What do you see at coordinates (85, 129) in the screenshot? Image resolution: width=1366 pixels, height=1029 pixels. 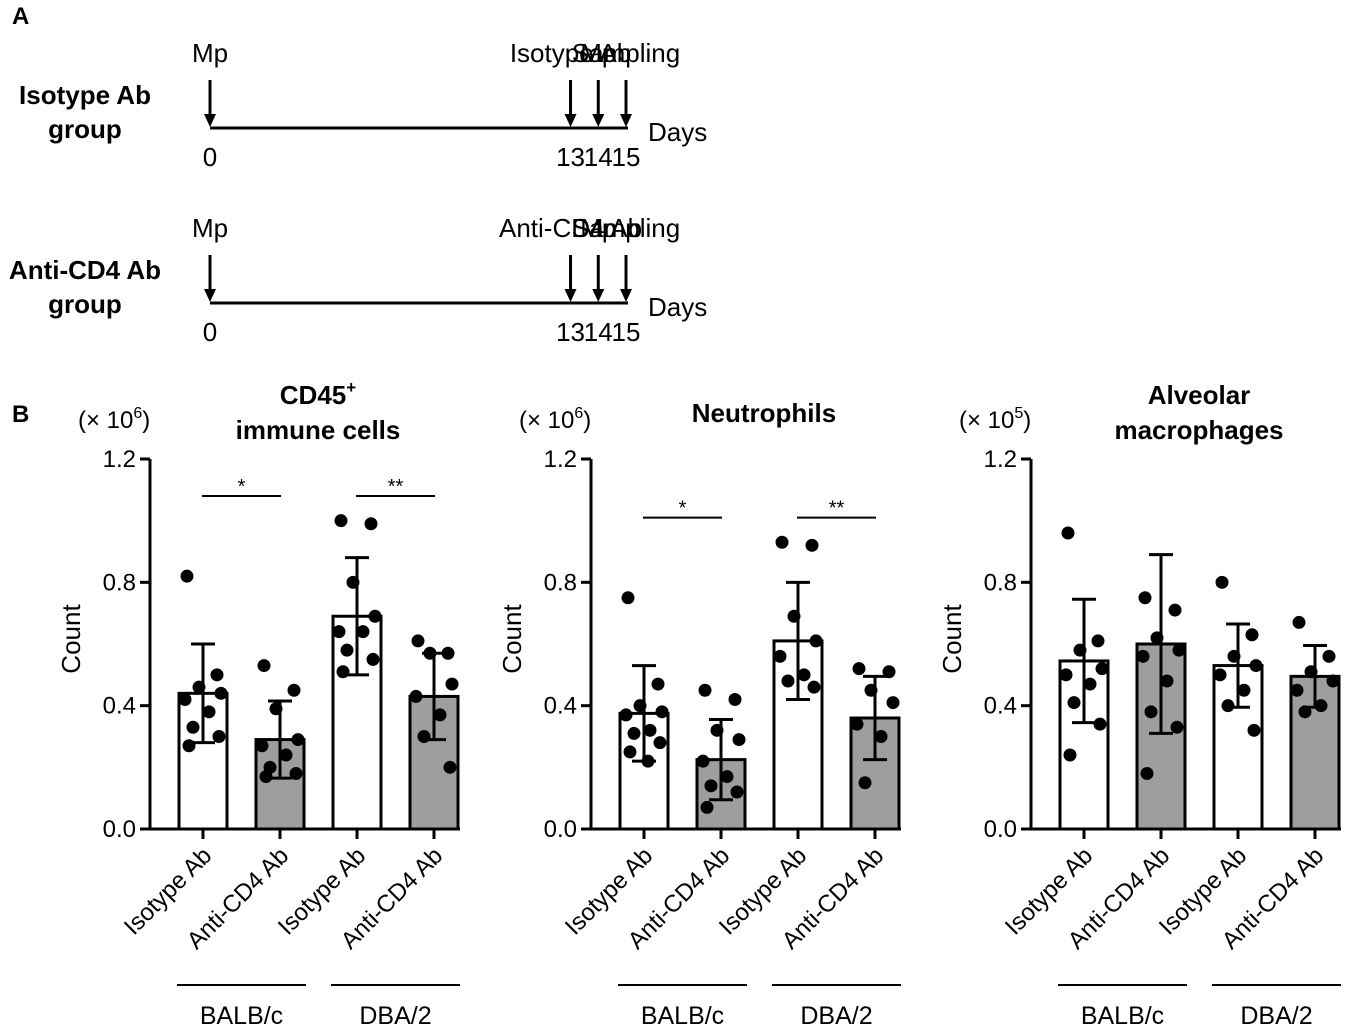 I see `timeline-group-label: group` at bounding box center [85, 129].